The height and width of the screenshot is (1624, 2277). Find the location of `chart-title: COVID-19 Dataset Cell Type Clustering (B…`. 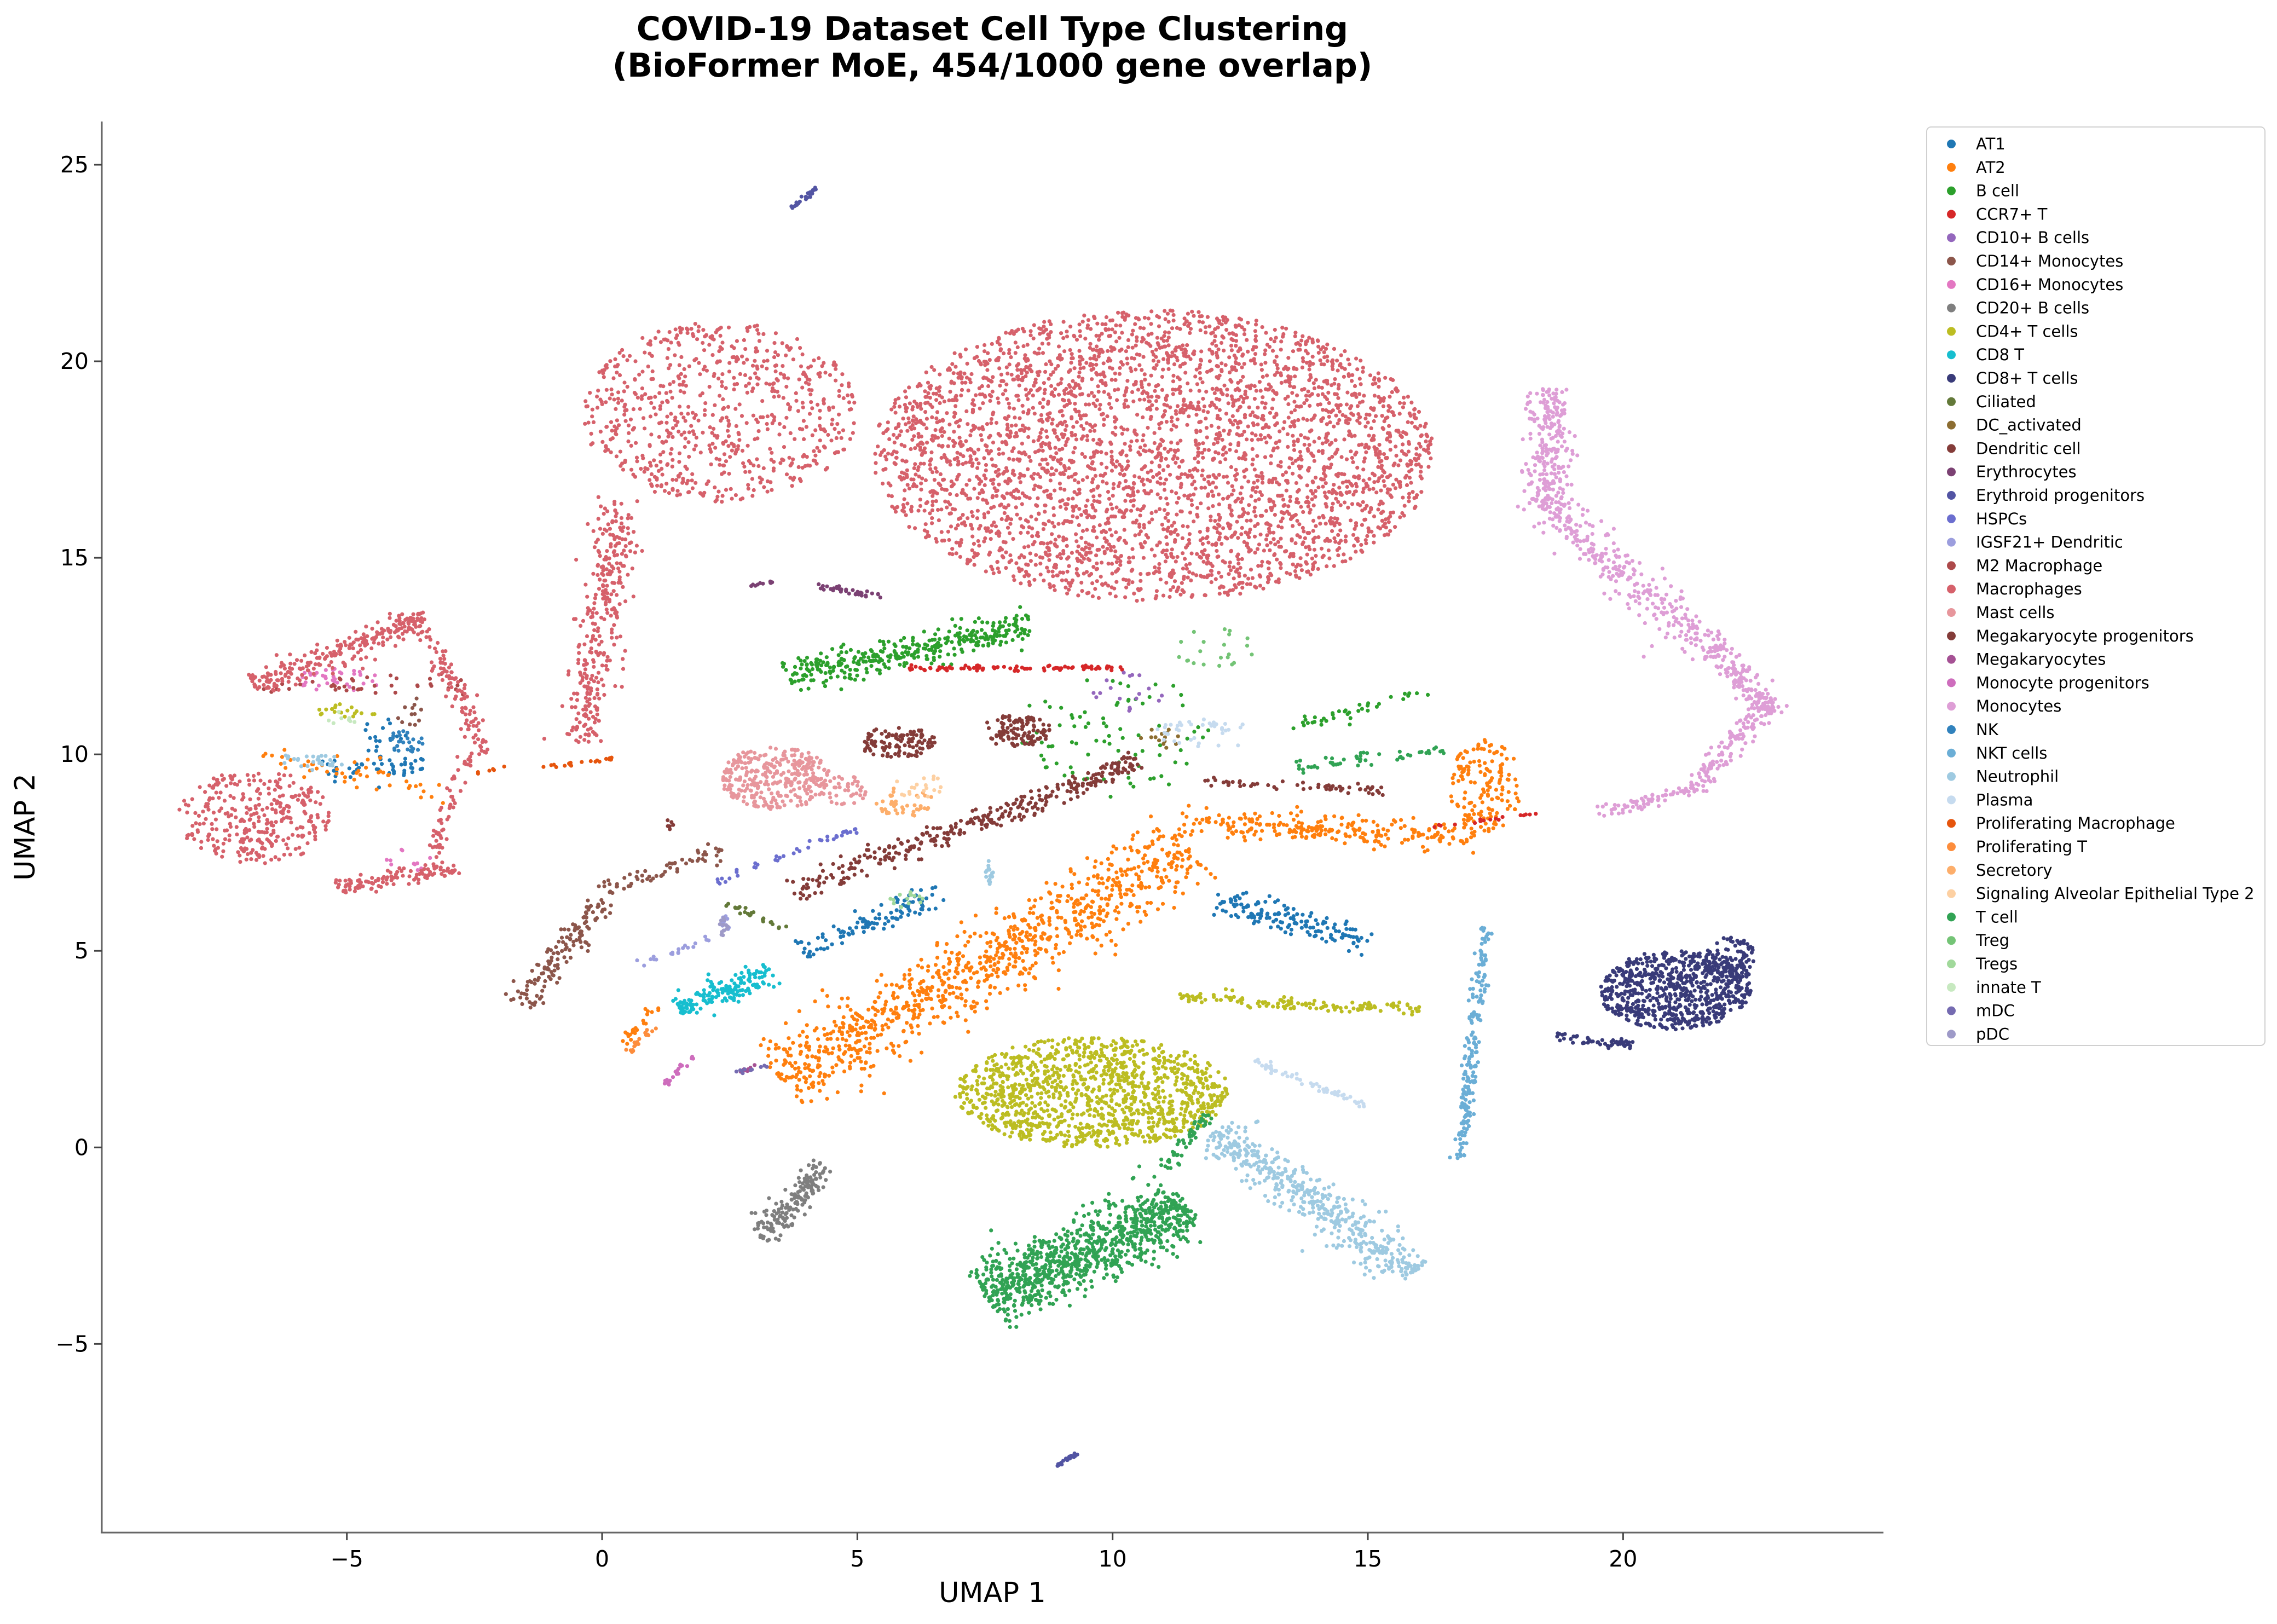

chart-title: COVID-19 Dataset Cell Type Clustering (B… is located at coordinates (992, 47).